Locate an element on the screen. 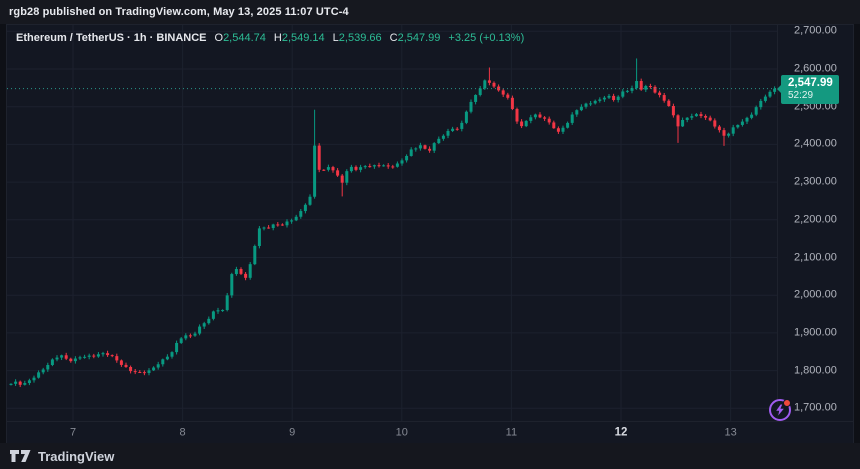 The width and height of the screenshot is (860, 469). lightning-boost-icon is located at coordinates (780, 410).